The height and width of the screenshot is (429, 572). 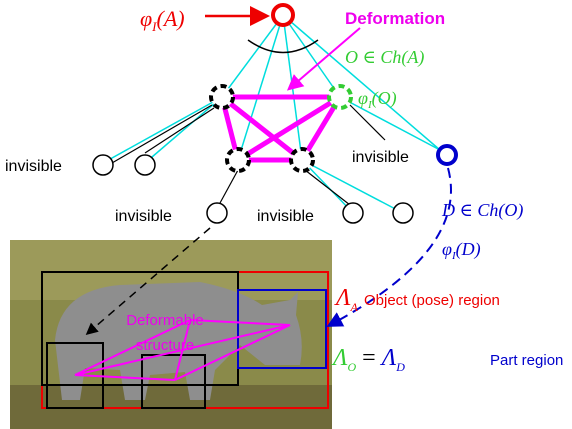 What do you see at coordinates (461, 250) in the screenshot?
I see `part-label: φI(D)` at bounding box center [461, 250].